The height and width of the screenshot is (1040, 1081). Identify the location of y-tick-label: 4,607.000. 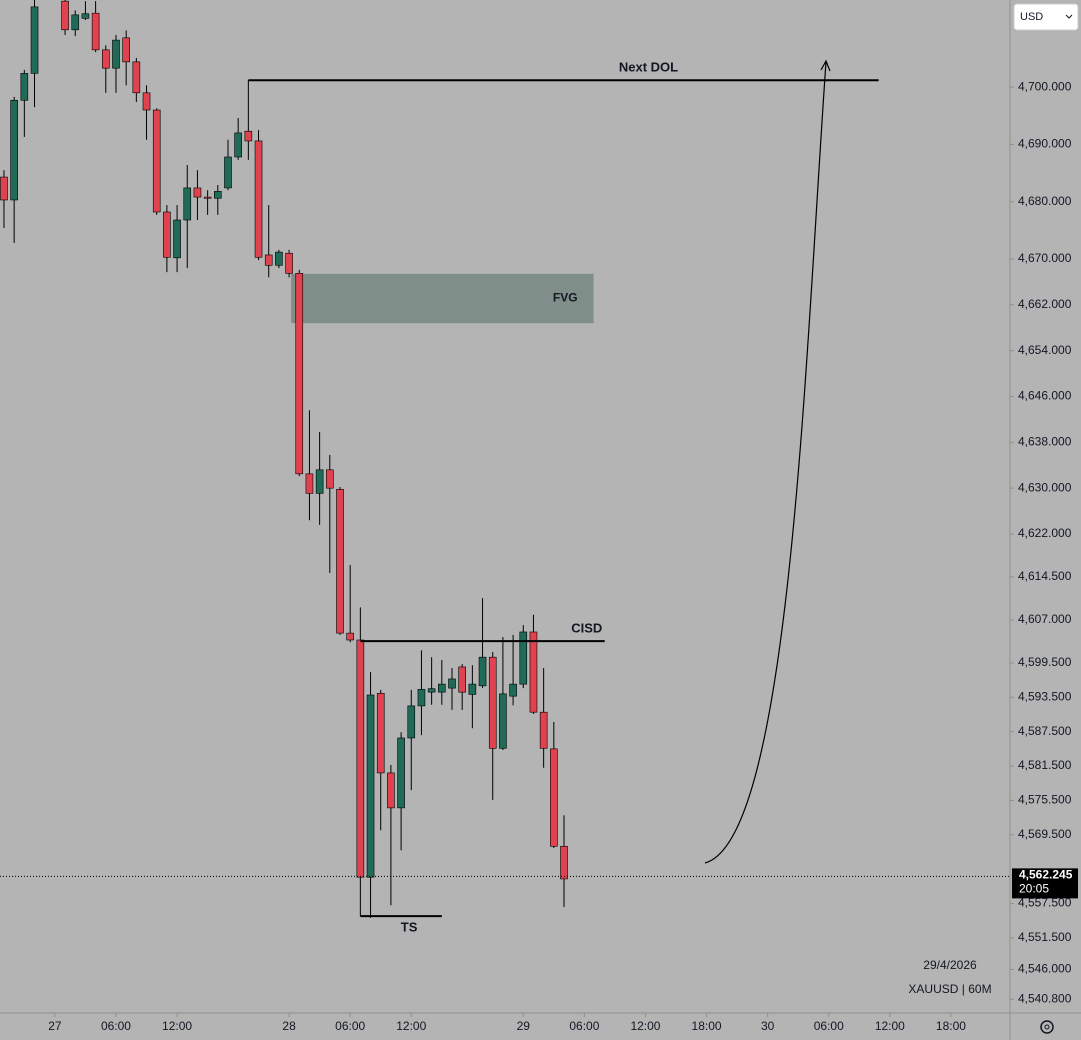
(1045, 619).